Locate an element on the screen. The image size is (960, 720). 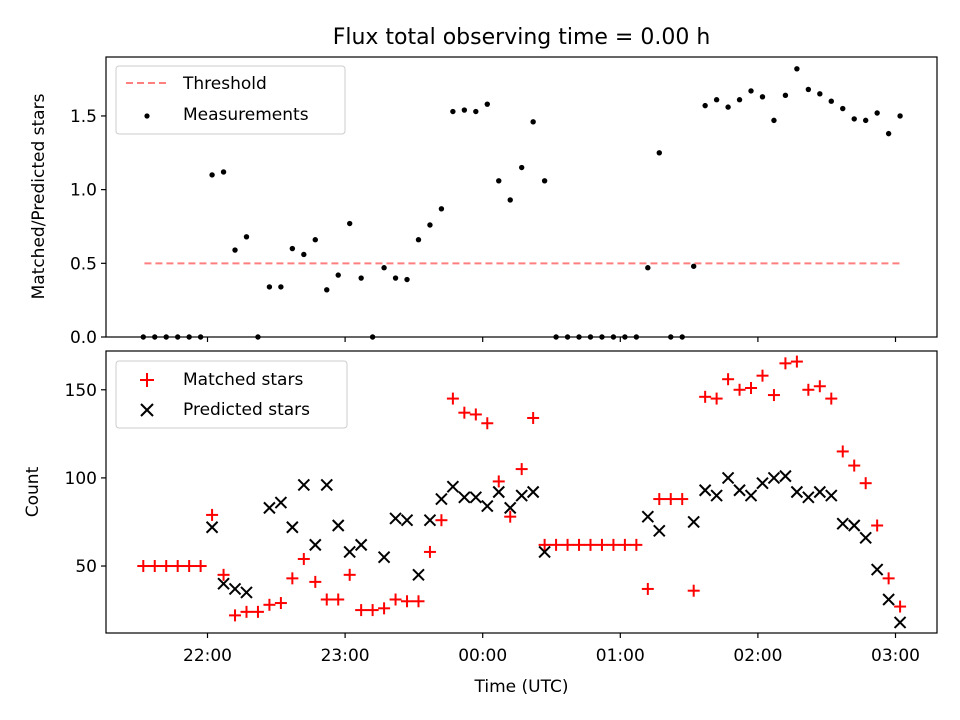
top-legend: Threshold Measurements is located at coordinates (230, 100).